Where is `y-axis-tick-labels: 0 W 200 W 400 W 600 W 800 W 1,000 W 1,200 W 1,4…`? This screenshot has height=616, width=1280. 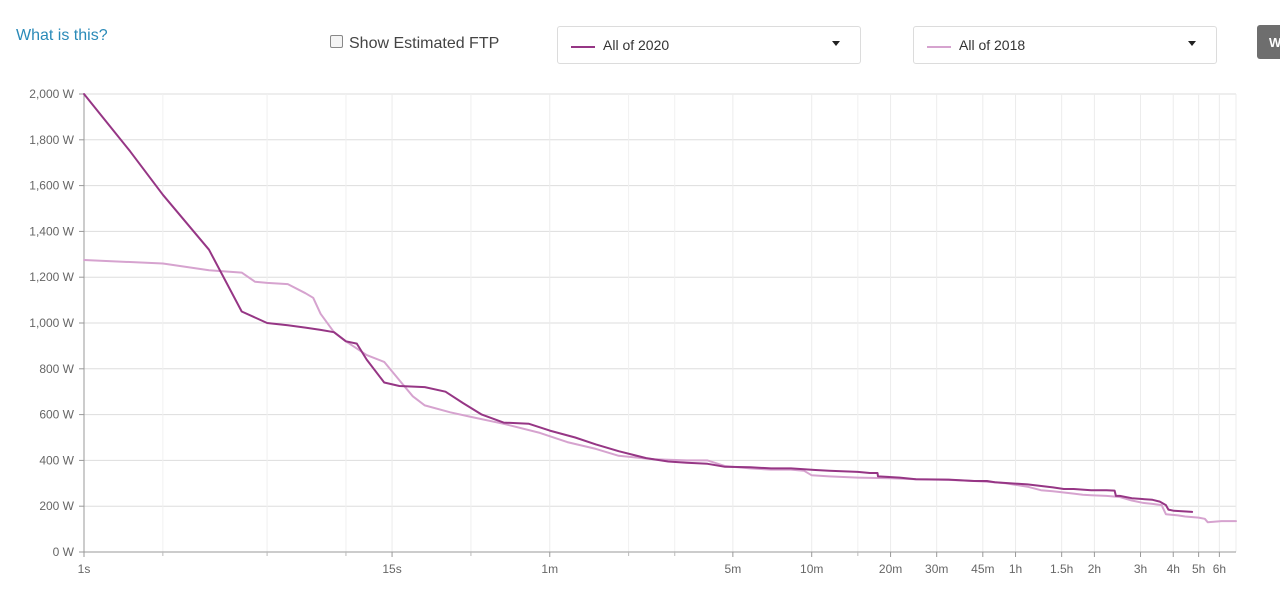
y-axis-tick-labels: 0 W 200 W 400 W 600 W 800 W 1,000 W 1,200 W 1,4… is located at coordinates (51, 323).